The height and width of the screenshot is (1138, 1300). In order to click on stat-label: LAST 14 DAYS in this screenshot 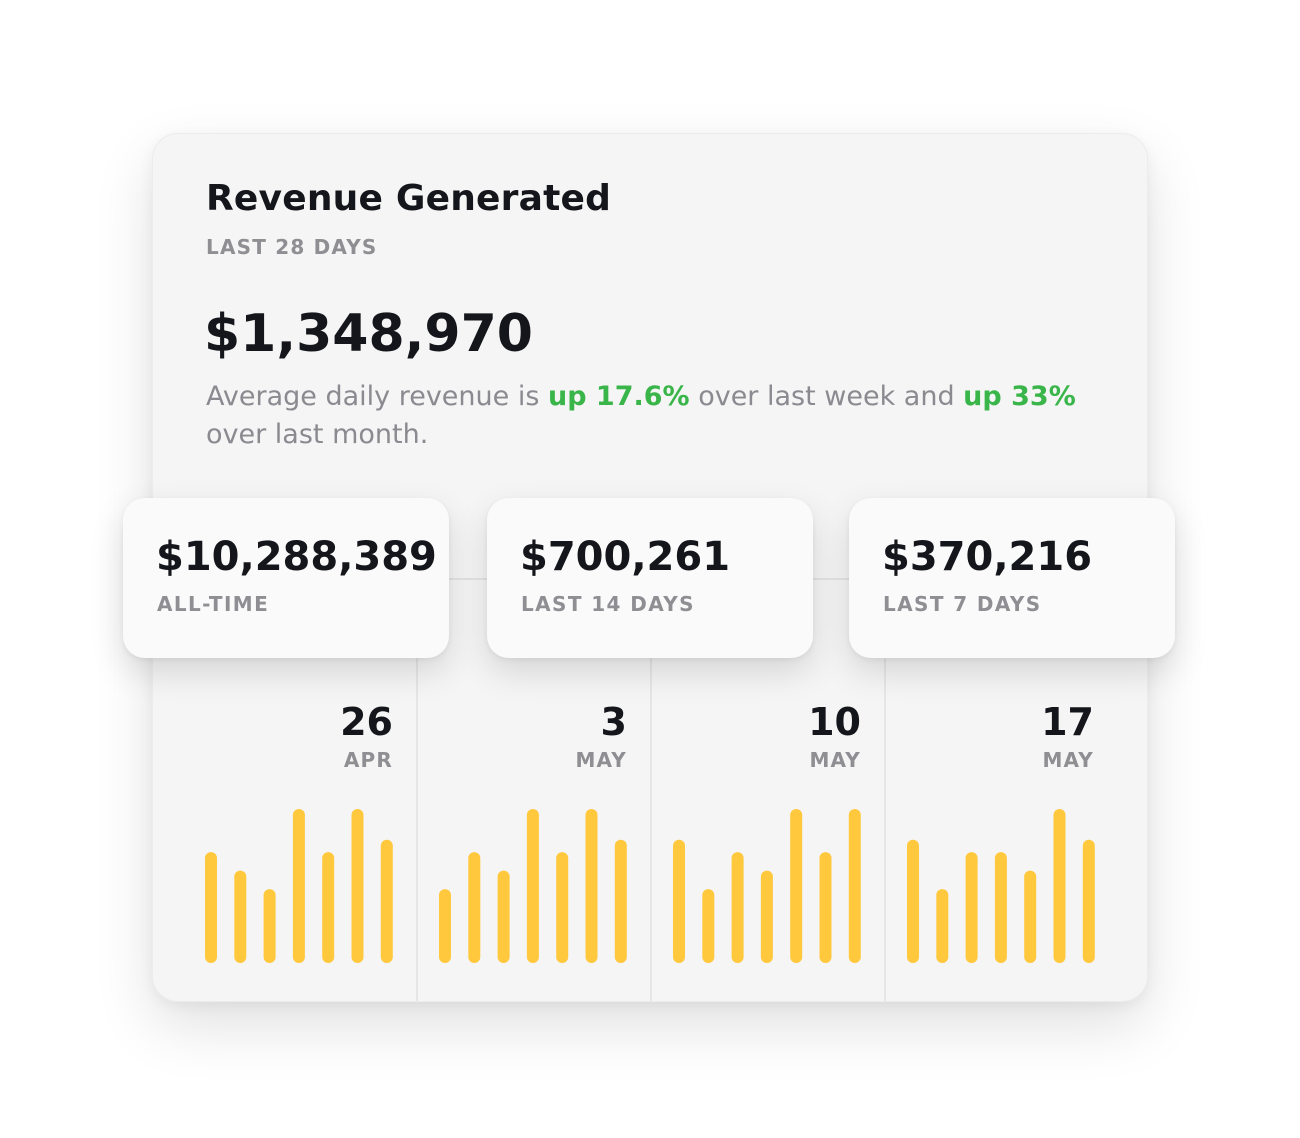, I will do `click(608, 604)`.